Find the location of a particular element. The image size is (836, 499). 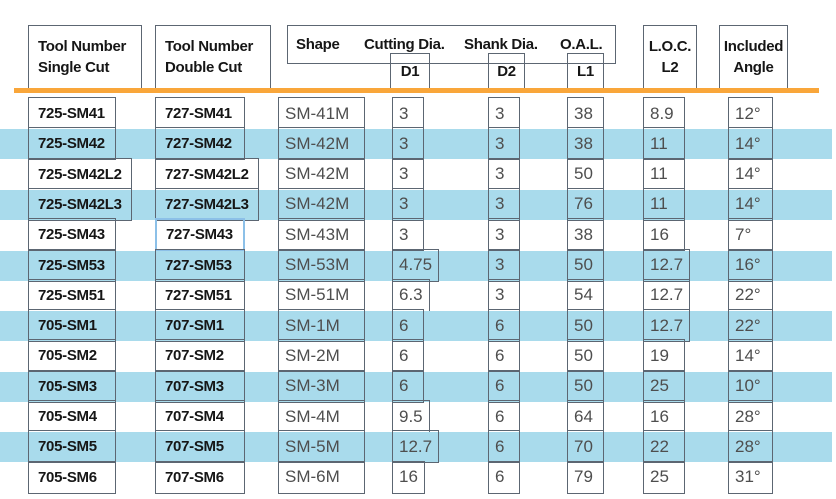

cell-shape: SM-53M is located at coordinates (321, 265).